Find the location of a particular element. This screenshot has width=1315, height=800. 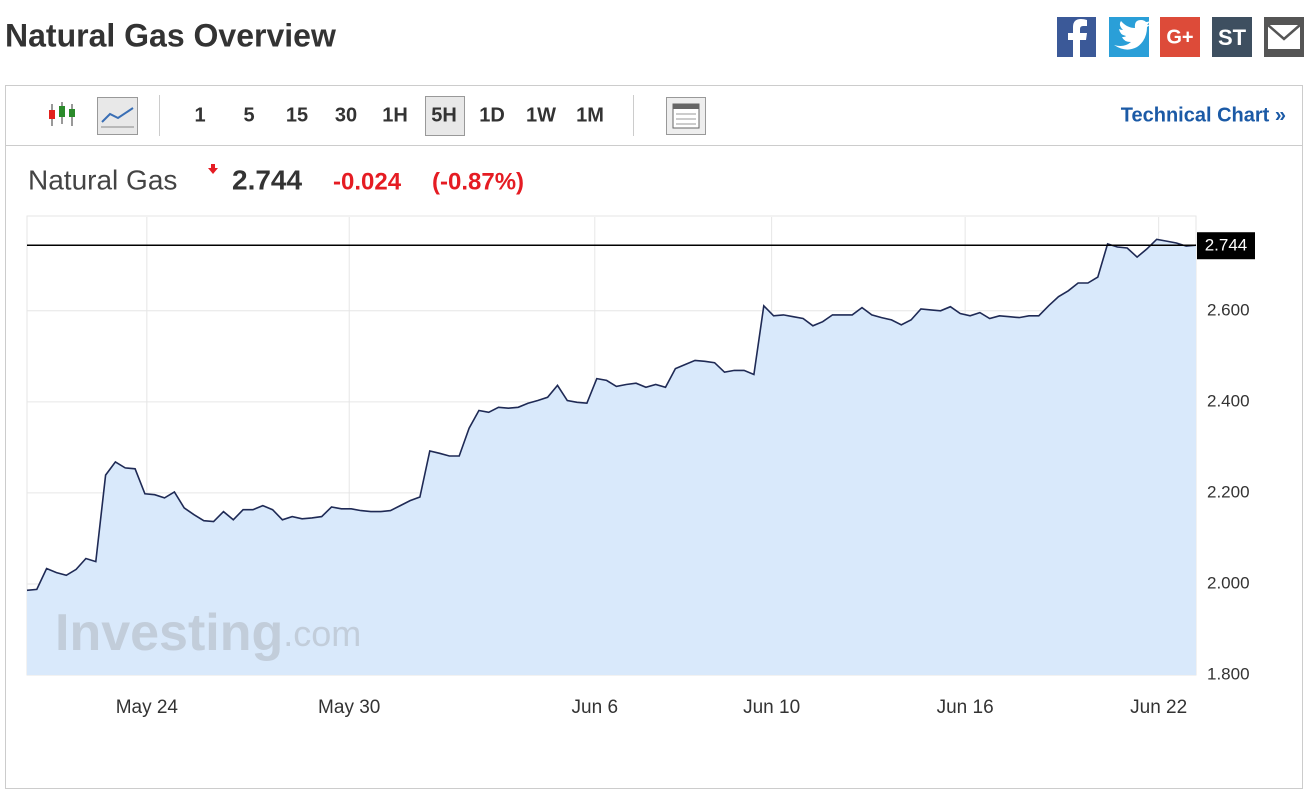

y-tick-label: 2.200 is located at coordinates (1228, 491).